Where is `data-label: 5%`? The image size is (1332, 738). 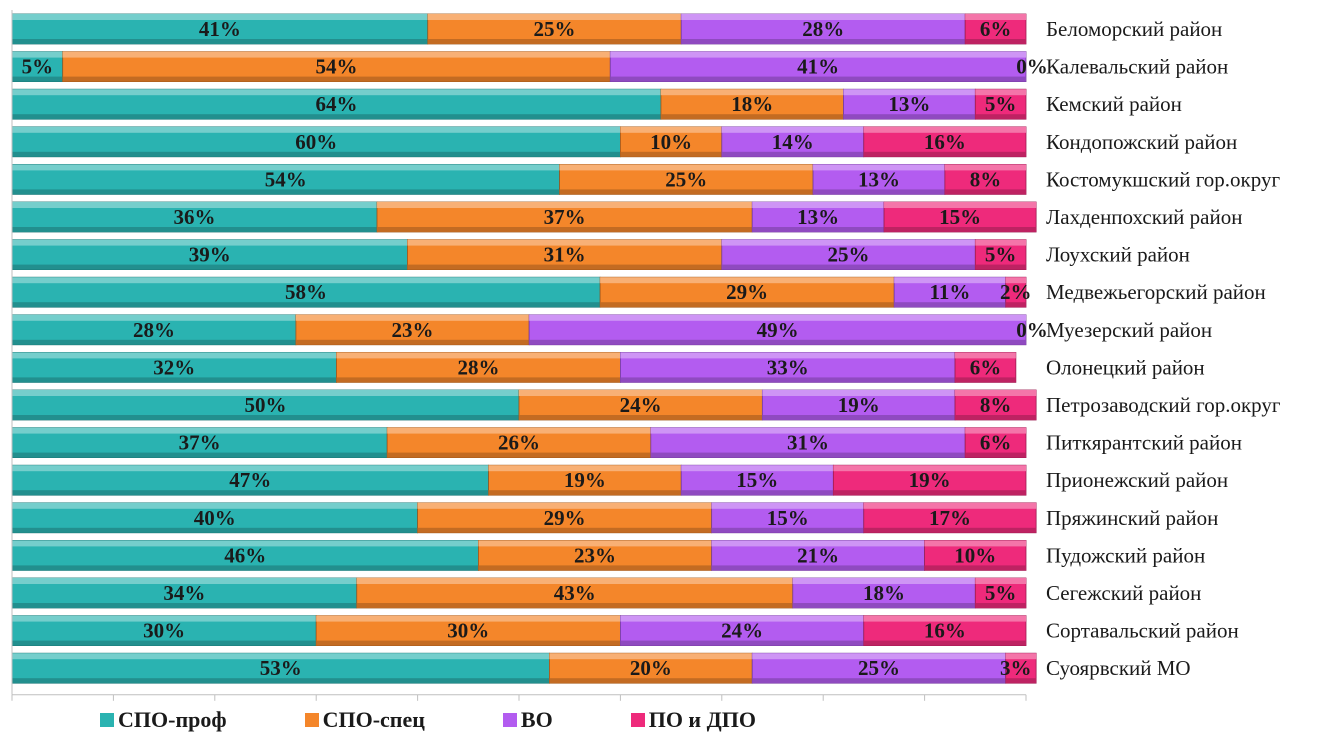 data-label: 5% is located at coordinates (38, 67).